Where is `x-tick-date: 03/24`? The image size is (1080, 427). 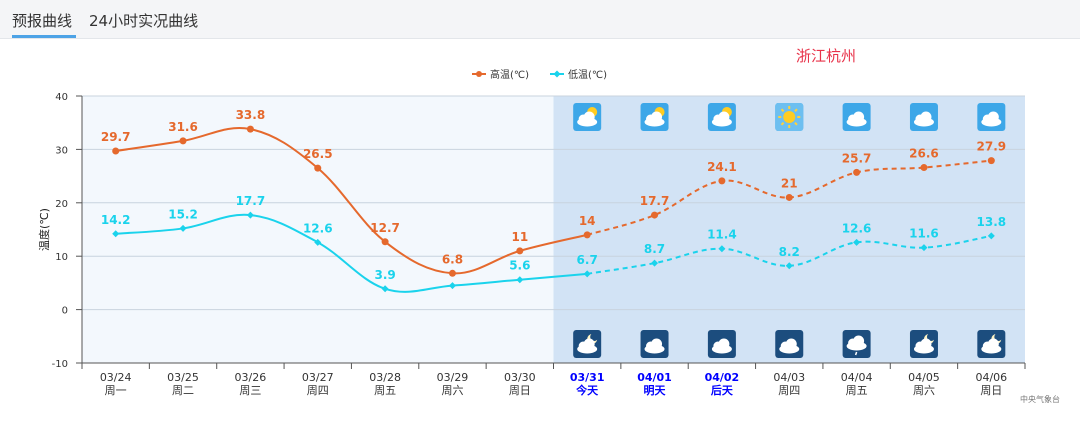 x-tick-date: 03/24 is located at coordinates (116, 377).